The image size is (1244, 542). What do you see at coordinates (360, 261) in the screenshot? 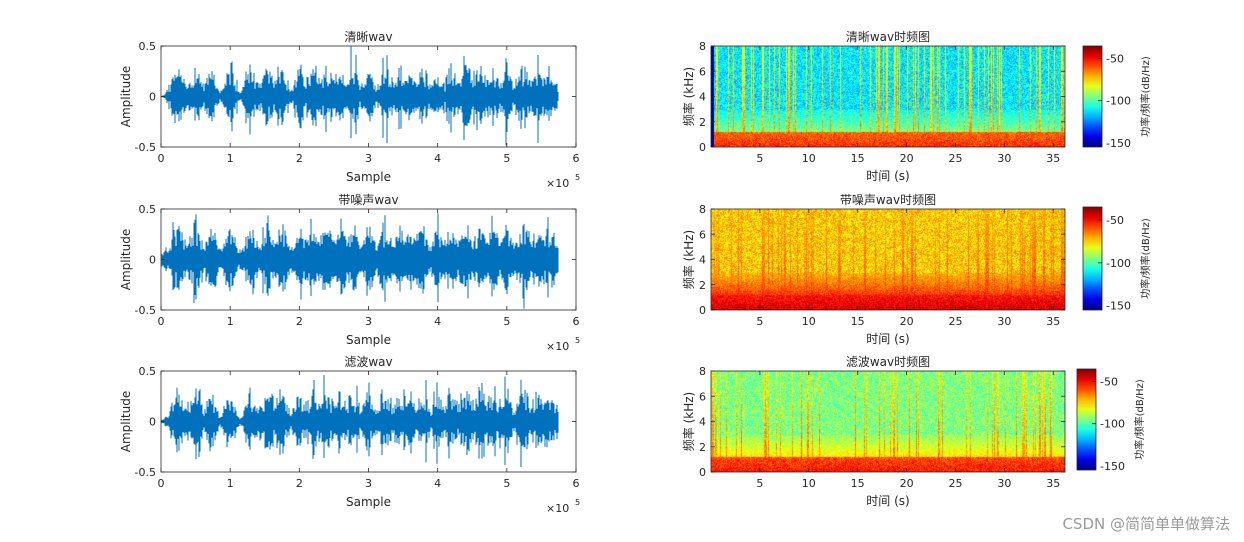
I see `waveform-line` at bounding box center [360, 261].